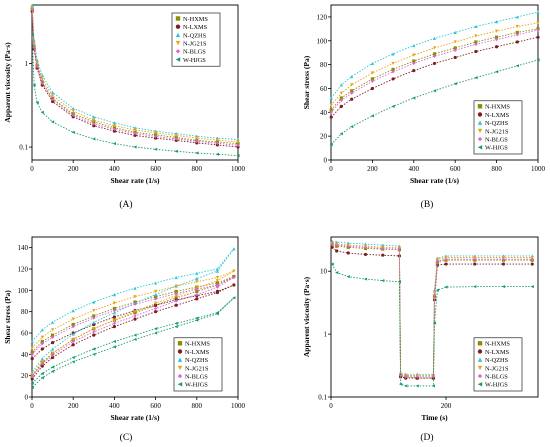 The width and height of the screenshot is (550, 447). I want to click on legend-label: N-BLGS, so click(194, 52).